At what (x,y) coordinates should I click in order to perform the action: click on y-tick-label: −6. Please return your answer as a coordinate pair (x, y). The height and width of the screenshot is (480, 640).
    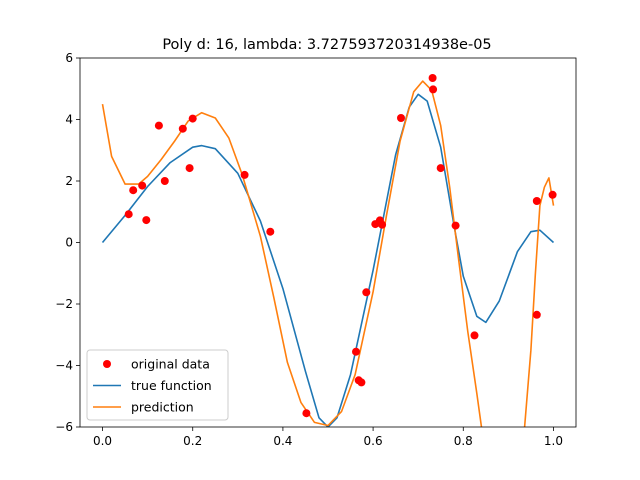
    Looking at the image, I should click on (64, 427).